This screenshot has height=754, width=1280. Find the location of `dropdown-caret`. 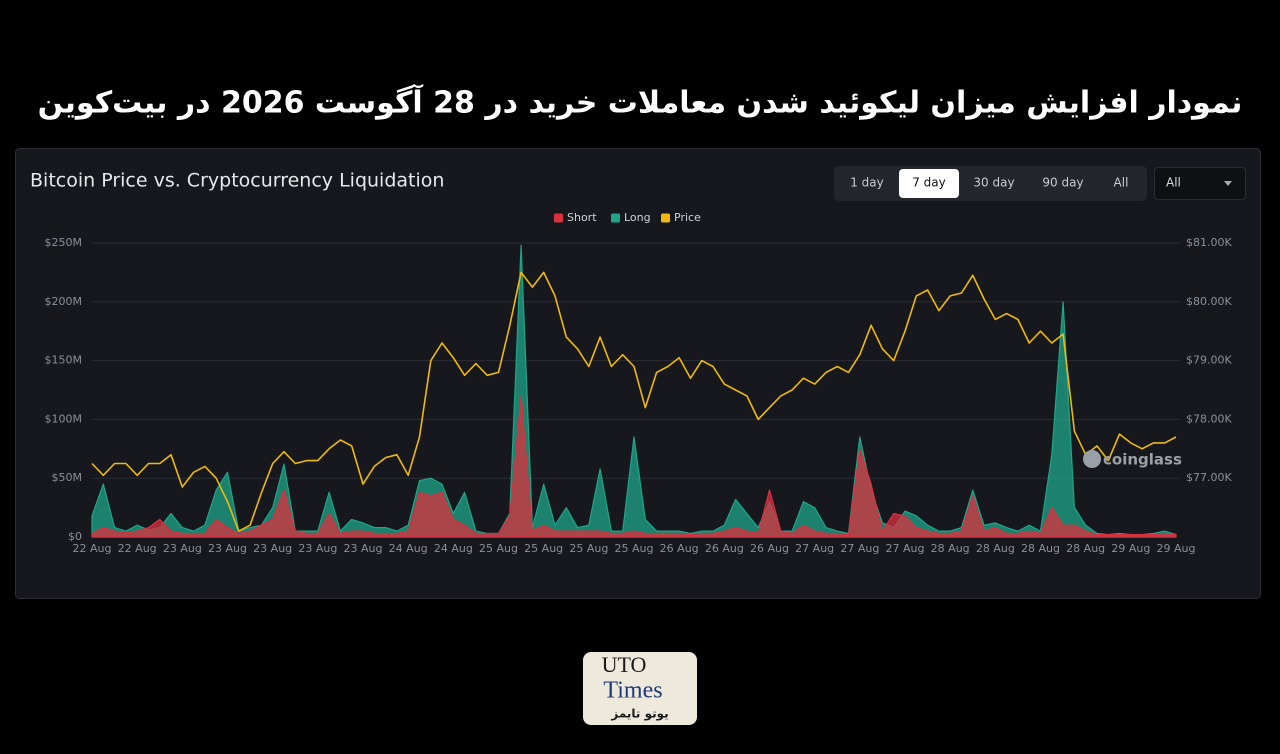

dropdown-caret is located at coordinates (1228, 183).